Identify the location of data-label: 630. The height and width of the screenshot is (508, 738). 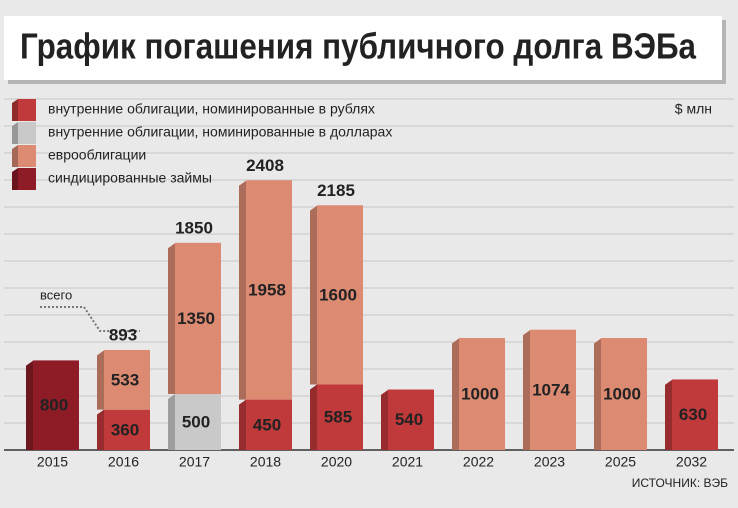
(693, 414).